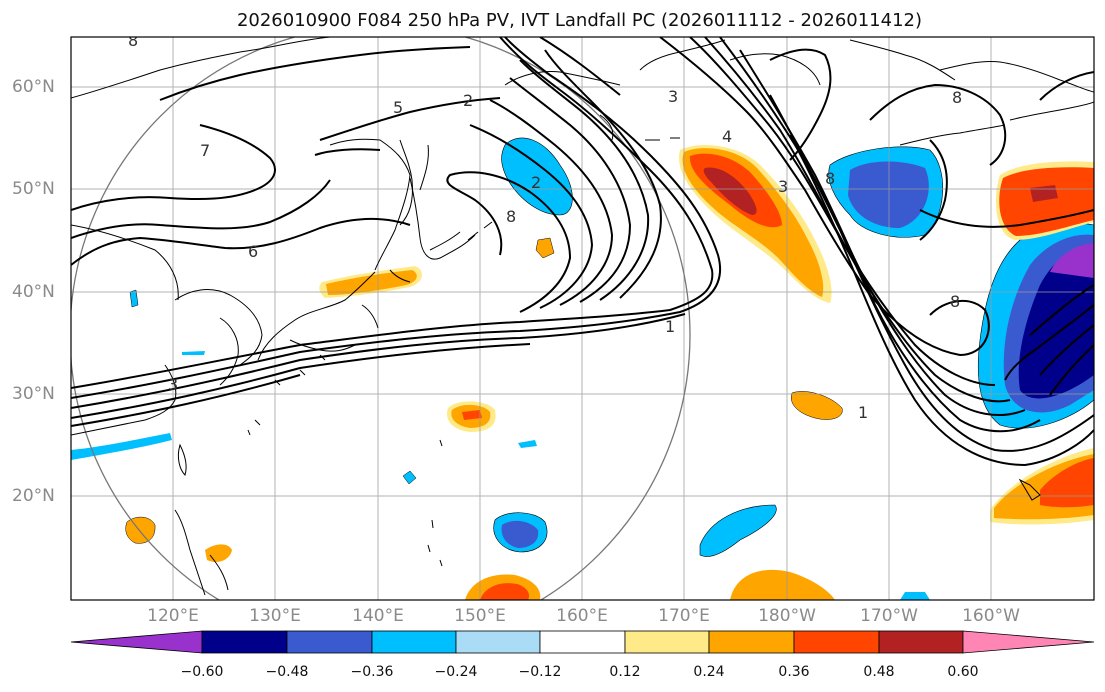 This screenshot has width=1105, height=692. I want to click on lon-label: 170°W, so click(889, 616).